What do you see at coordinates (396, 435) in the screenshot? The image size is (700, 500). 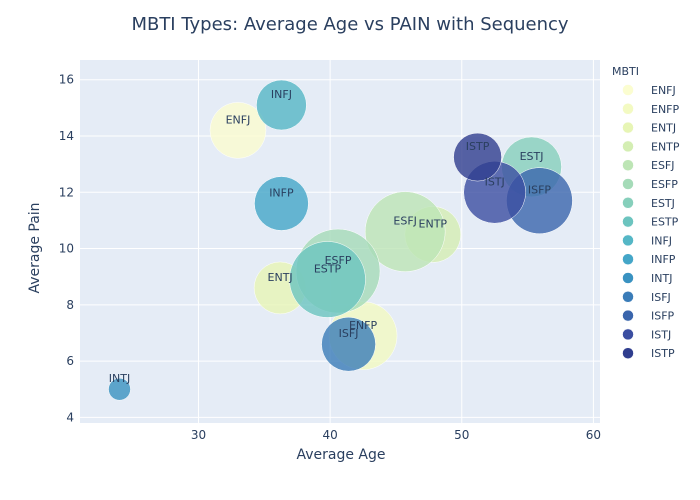 I see `x-axis-ticks: 30 40 50 60` at bounding box center [396, 435].